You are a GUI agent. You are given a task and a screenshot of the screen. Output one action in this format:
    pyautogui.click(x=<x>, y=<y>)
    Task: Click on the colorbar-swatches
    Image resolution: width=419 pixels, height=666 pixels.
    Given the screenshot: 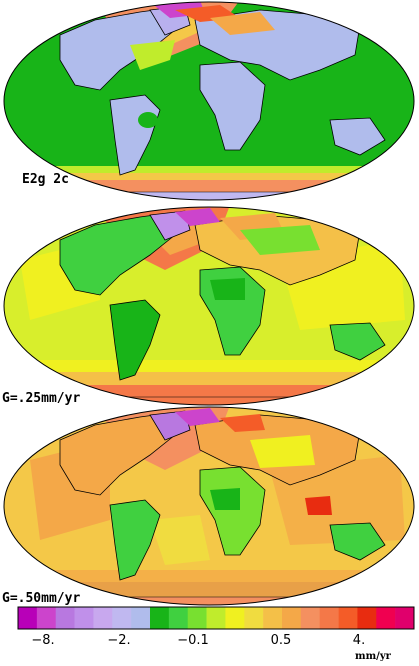 What is the action you would take?
    pyautogui.click(x=216, y=618)
    